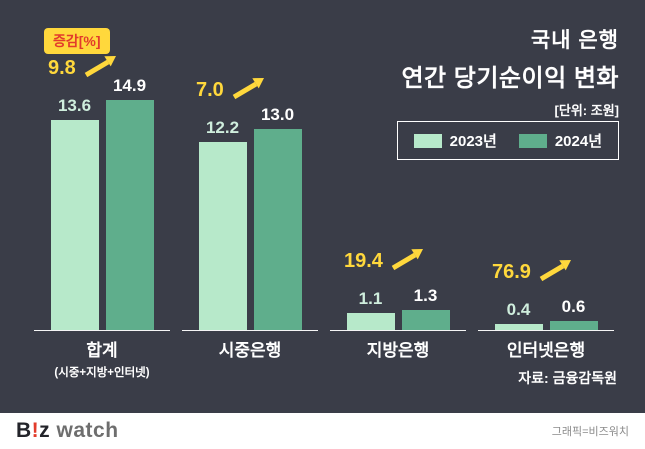 The image size is (645, 449). What do you see at coordinates (590, 432) in the screenshot?
I see `graphic-credit: 그래픽=비즈워치` at bounding box center [590, 432].